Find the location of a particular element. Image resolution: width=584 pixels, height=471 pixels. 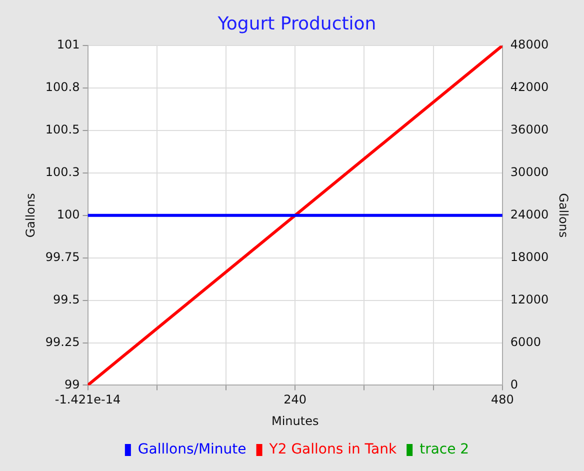

y-tick-label: 99 is located at coordinates (72, 384).